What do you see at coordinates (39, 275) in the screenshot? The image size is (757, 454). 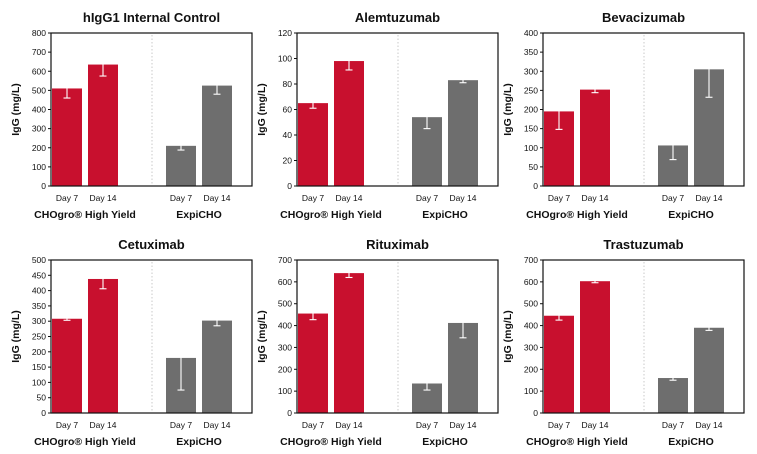 I see `y-tick-label: 450` at bounding box center [39, 275].